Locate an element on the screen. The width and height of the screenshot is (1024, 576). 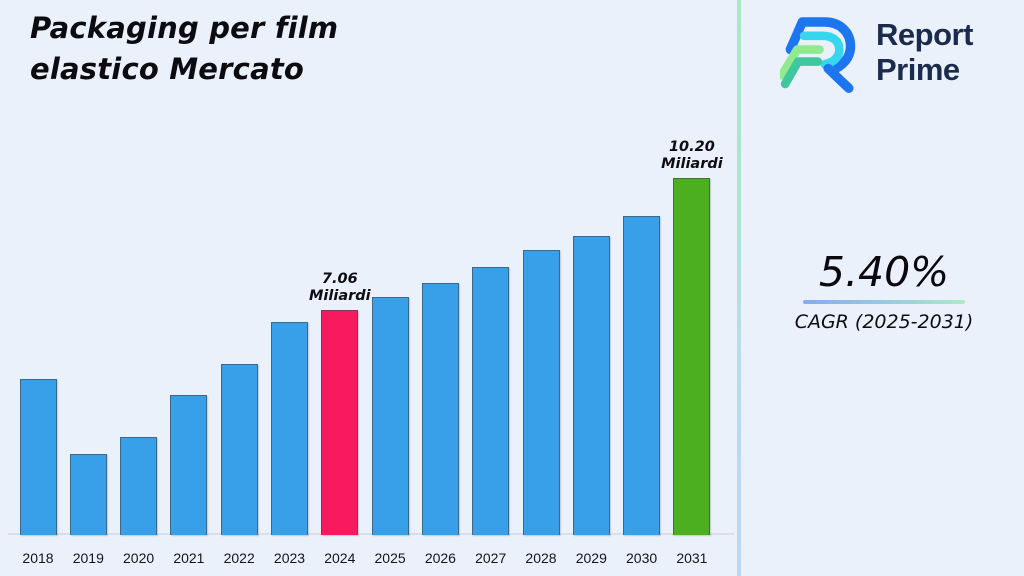
x-tick-2029: 2029 is located at coordinates (591, 558).